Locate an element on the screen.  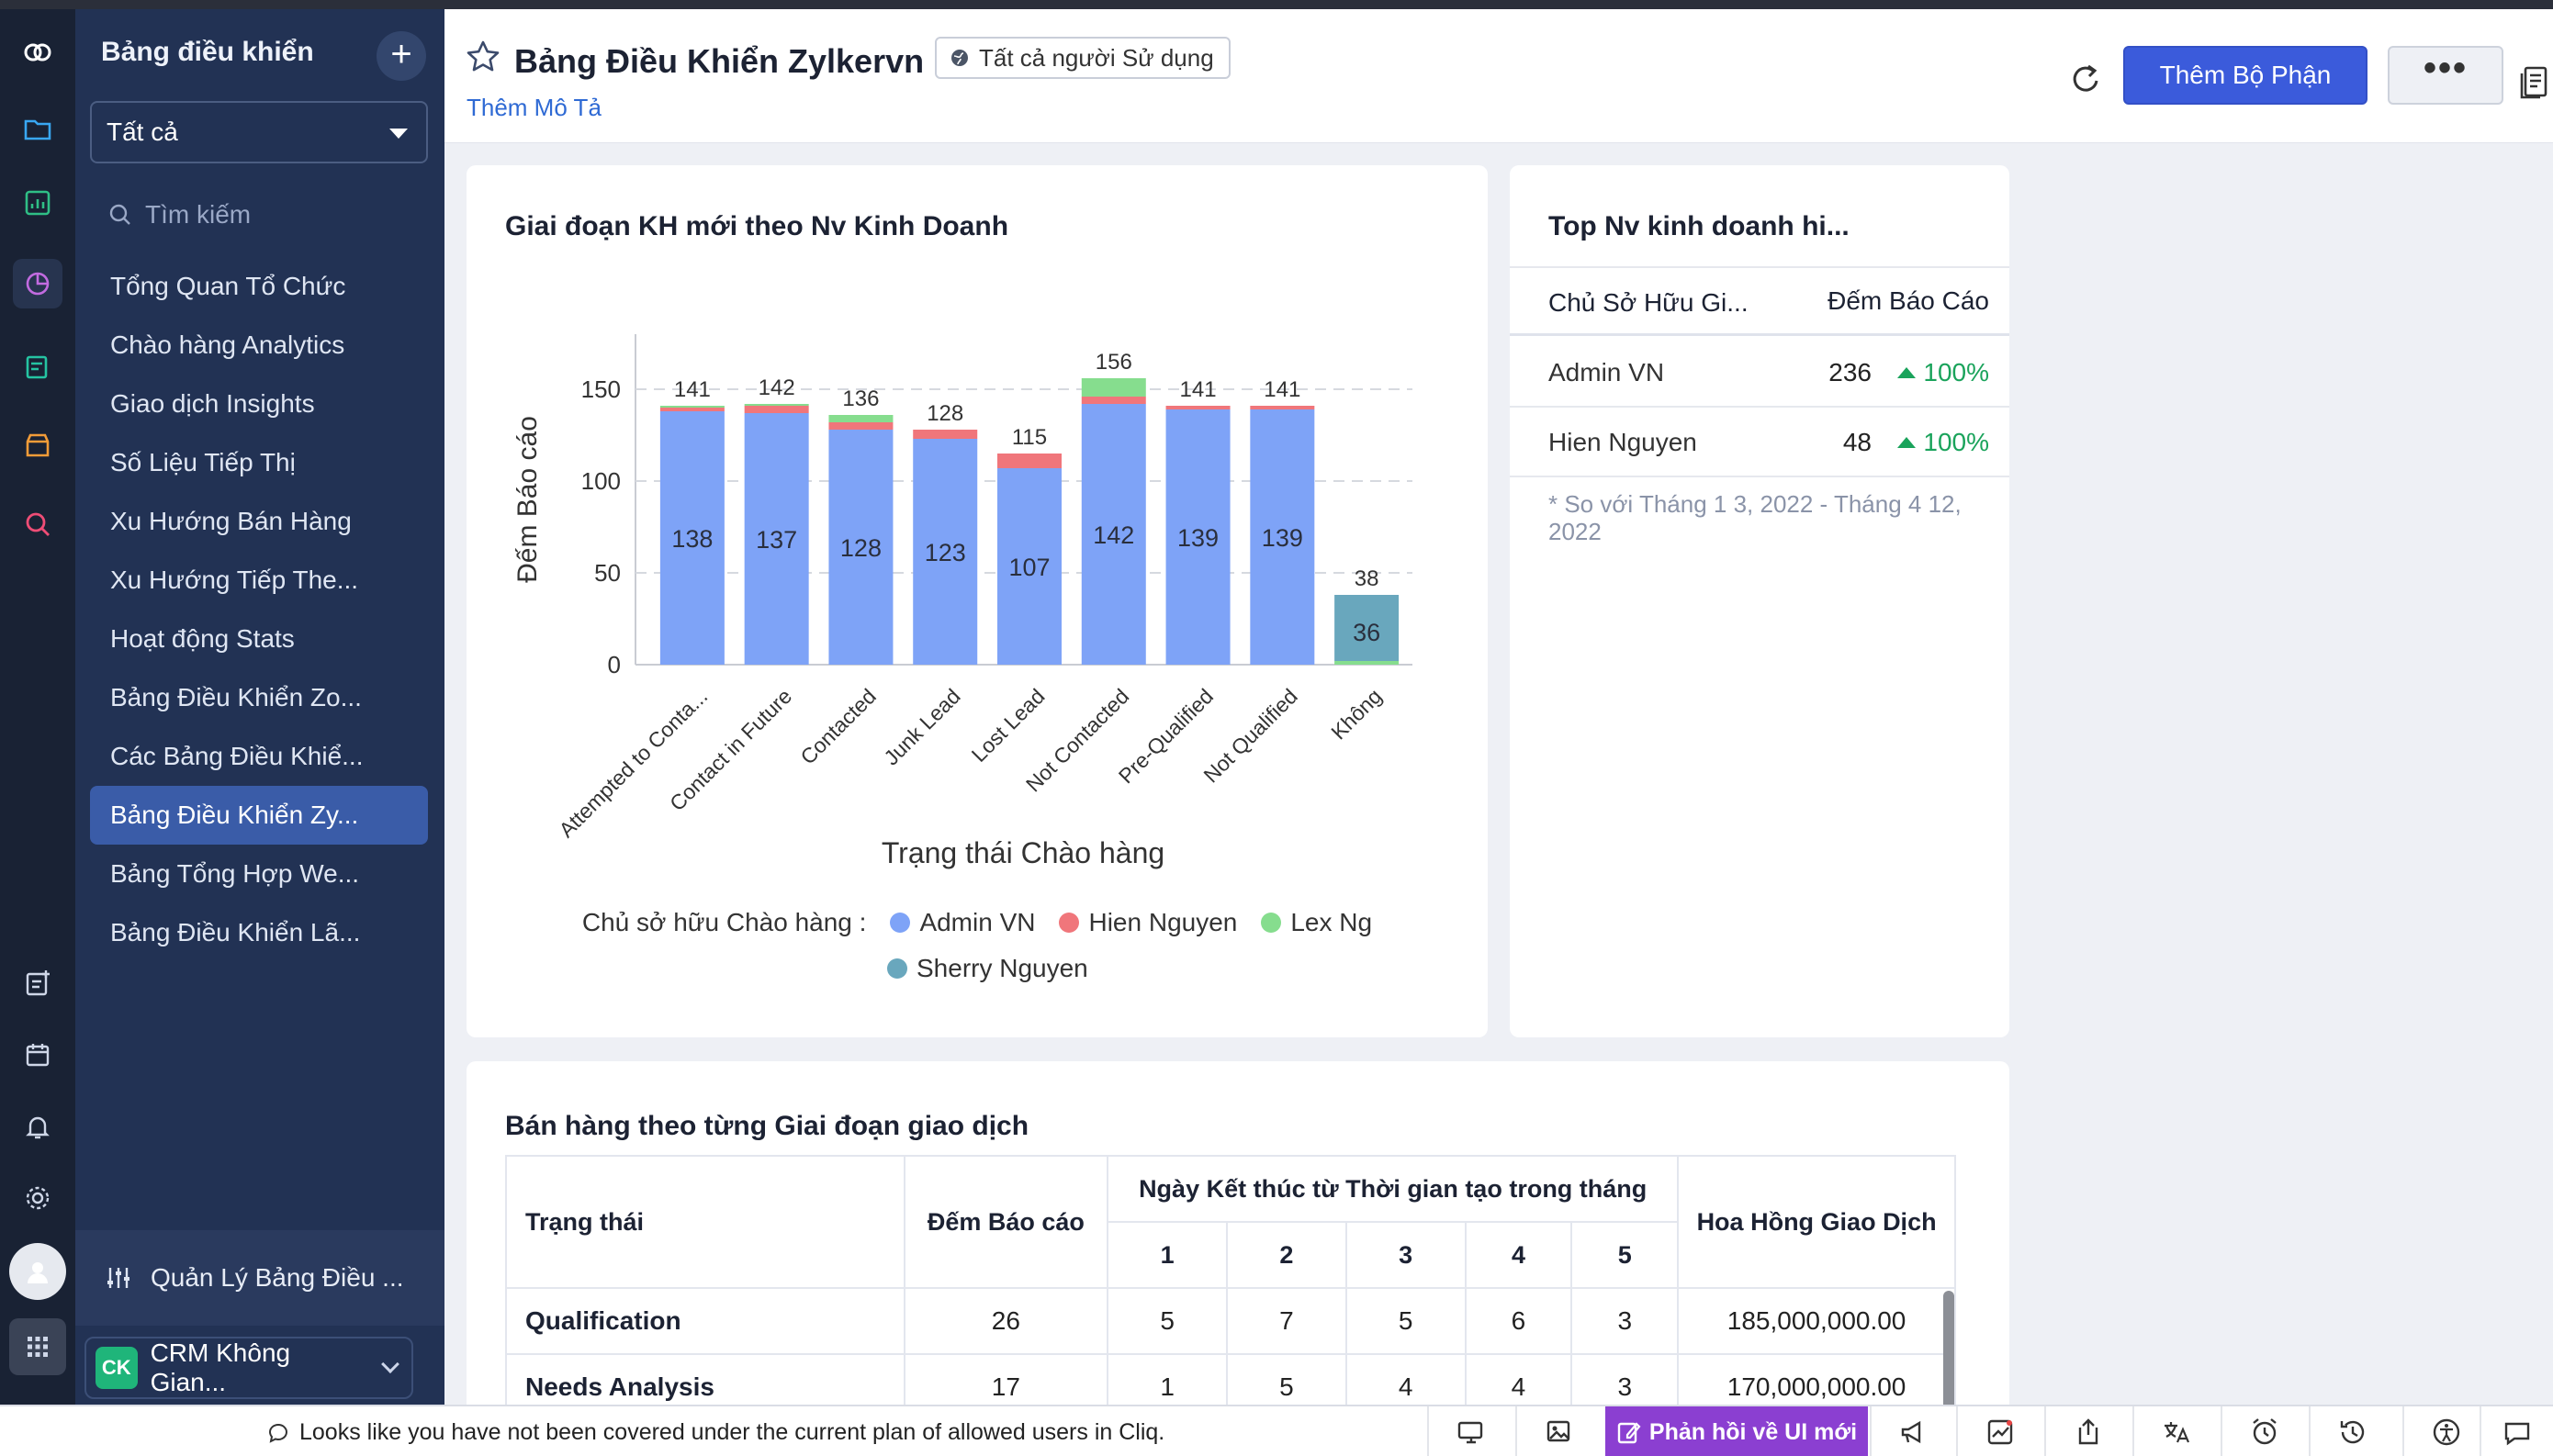
cell-month: 7 is located at coordinates (1286, 1321).